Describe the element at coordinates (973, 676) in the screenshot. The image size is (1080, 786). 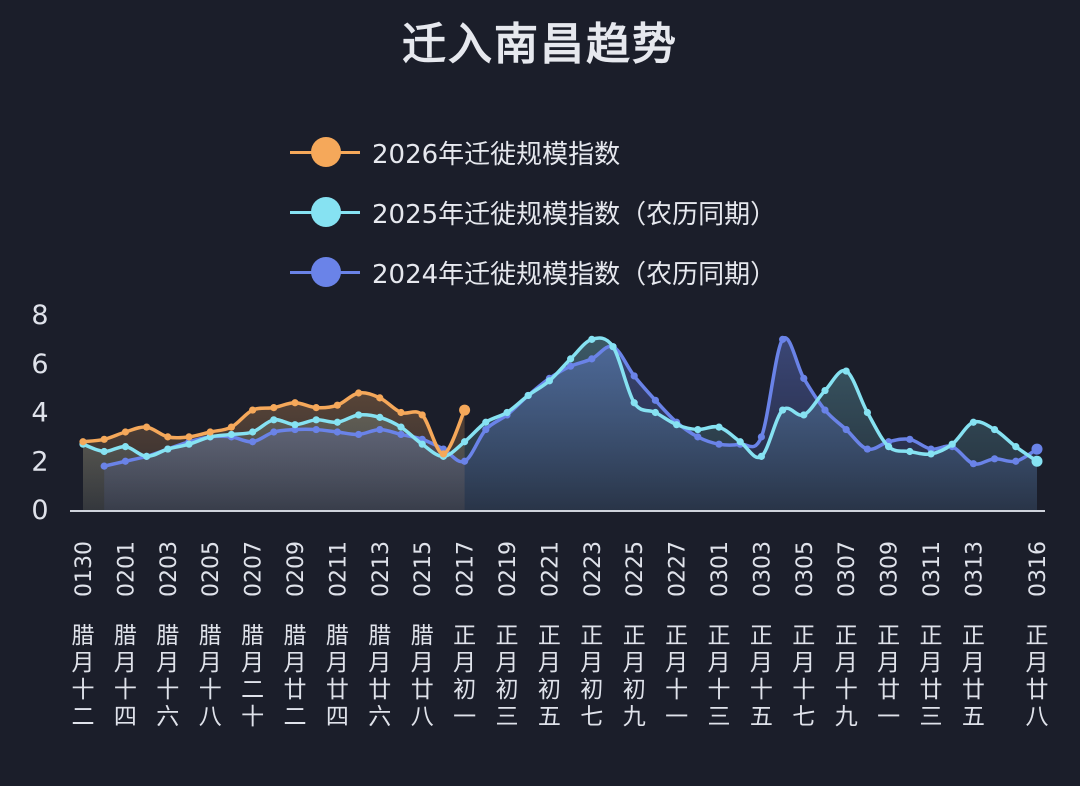
I see `lunar-date-label: 正月廿五` at that location.